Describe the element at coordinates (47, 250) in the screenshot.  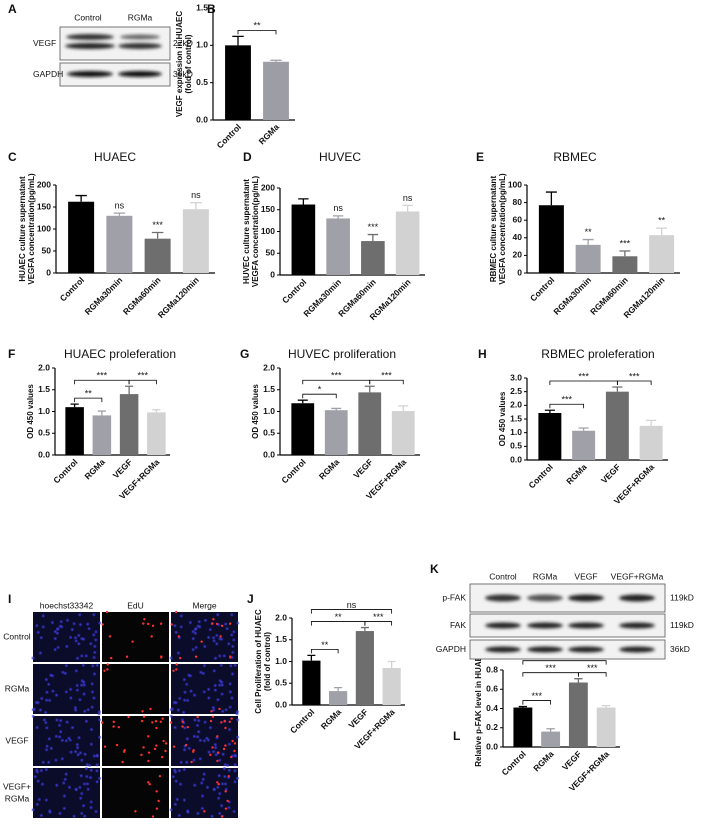
I see `y-tick-label: 50` at that location.